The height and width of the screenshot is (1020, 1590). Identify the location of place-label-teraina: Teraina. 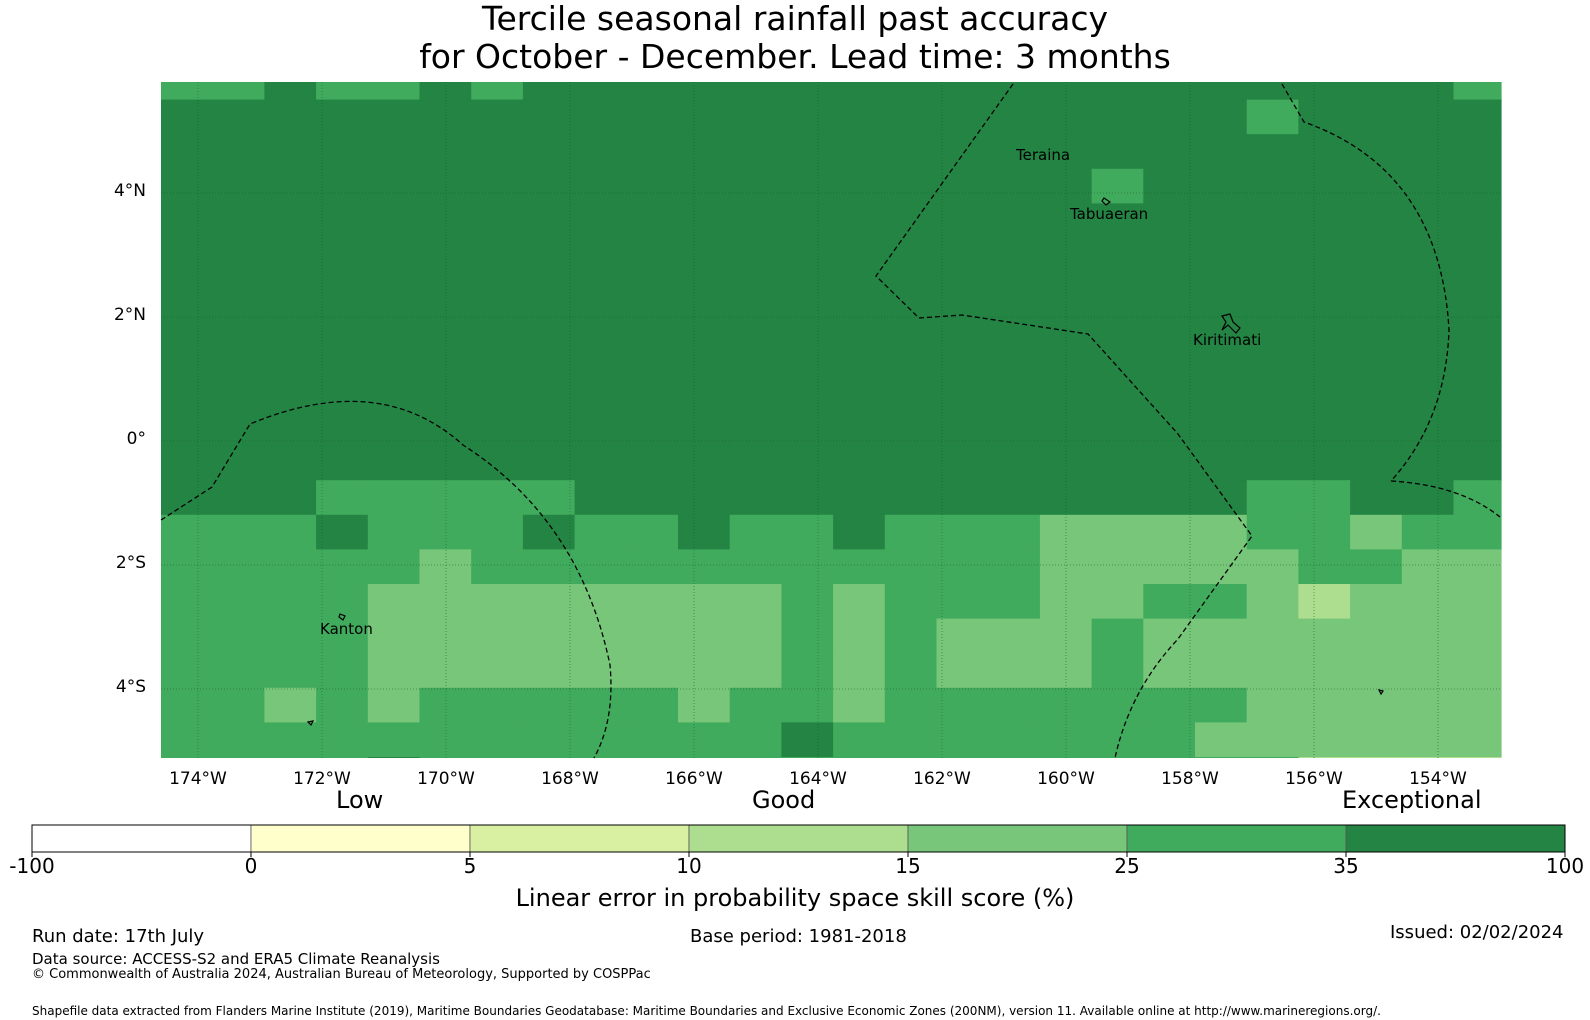
(1043, 155).